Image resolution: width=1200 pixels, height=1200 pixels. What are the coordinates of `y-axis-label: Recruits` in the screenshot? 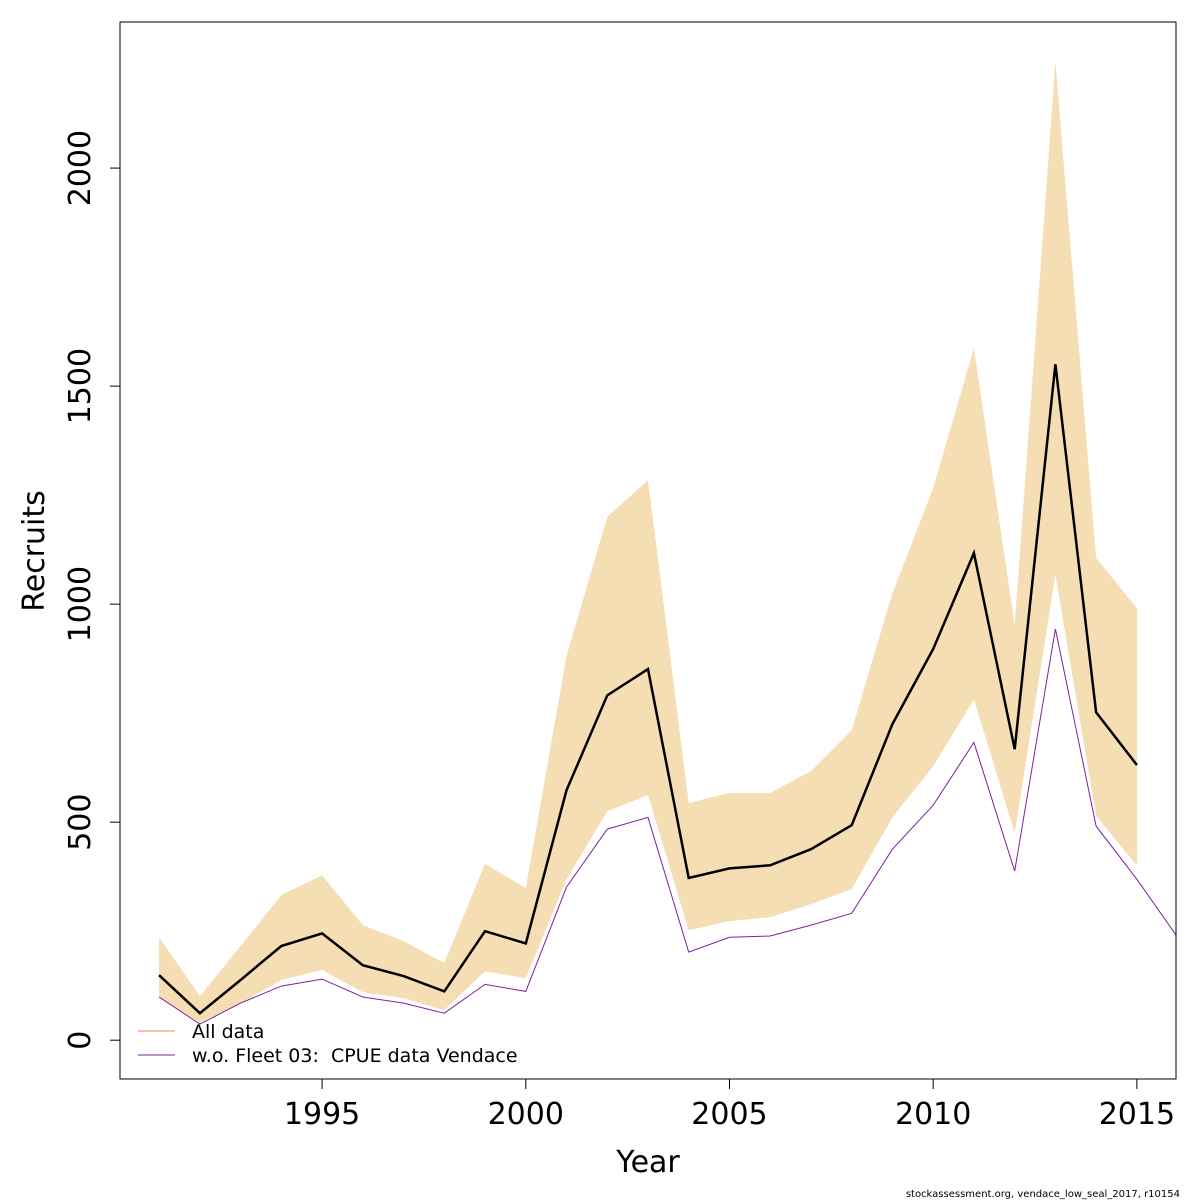 It's located at (34, 551).